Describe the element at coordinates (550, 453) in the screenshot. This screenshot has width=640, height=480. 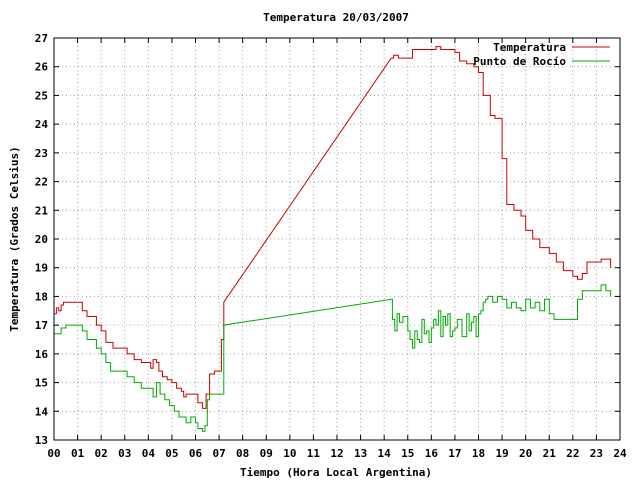
I see `x-tick-label: 21` at that location.